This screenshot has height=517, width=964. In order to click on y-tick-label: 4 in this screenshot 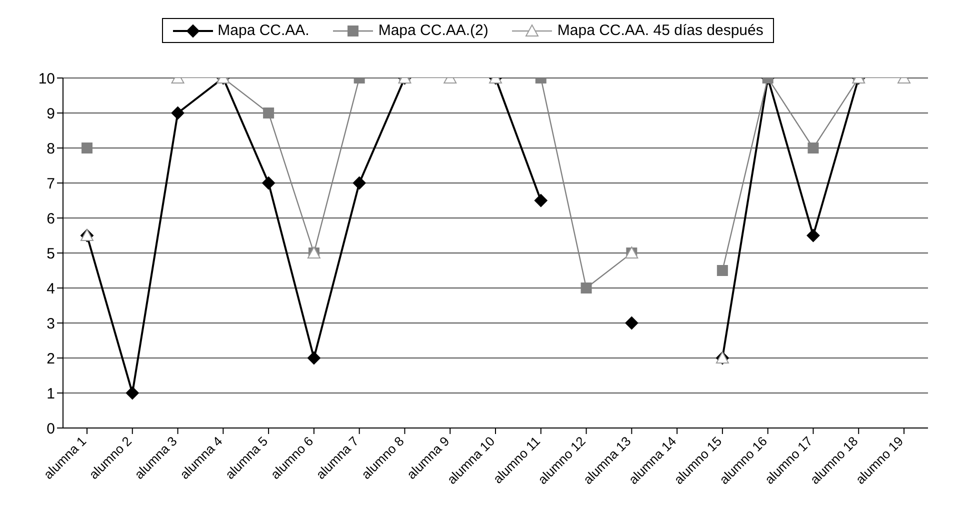, I will do `click(50, 289)`.